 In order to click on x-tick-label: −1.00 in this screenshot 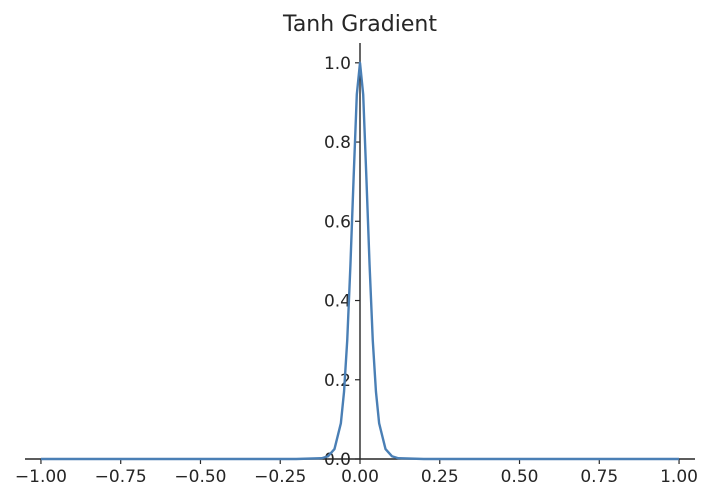, I will do `click(41, 477)`.